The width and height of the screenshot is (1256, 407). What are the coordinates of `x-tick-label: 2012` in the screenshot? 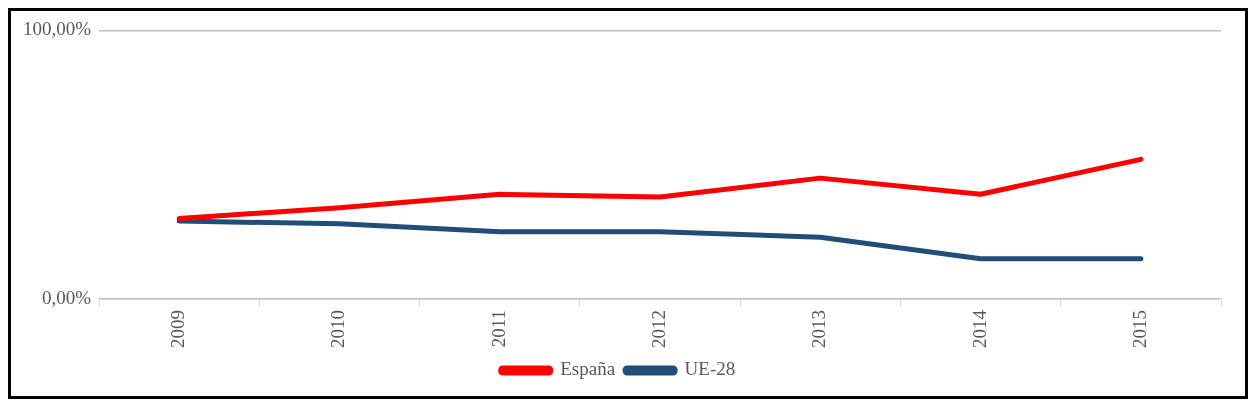 It's located at (659, 329).